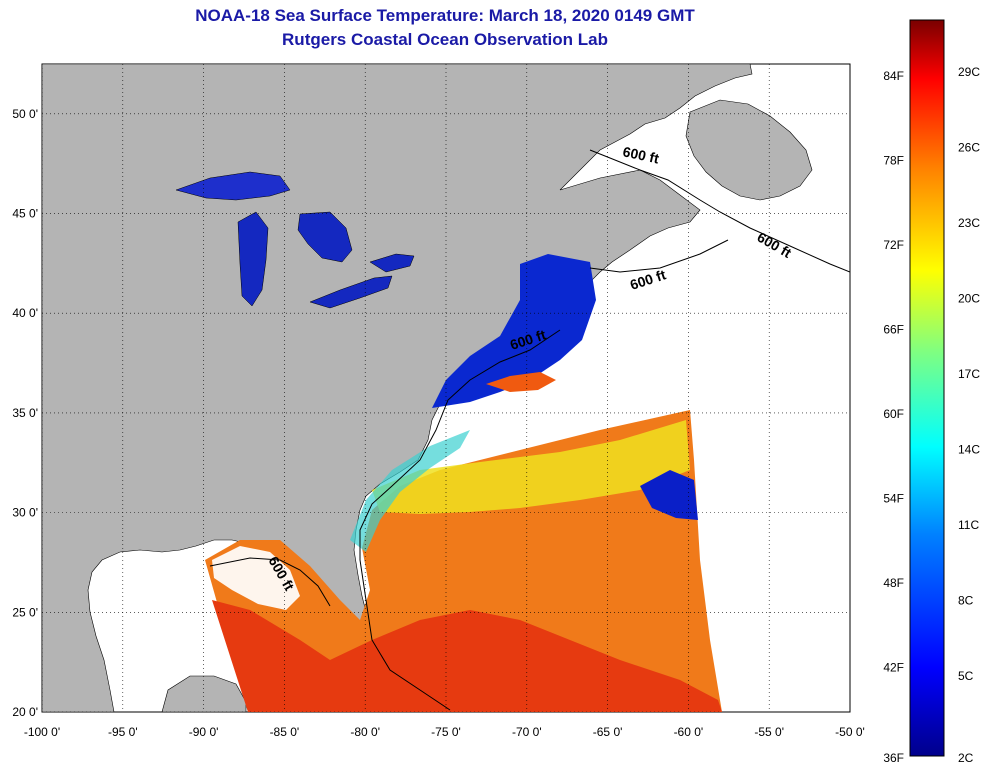 This screenshot has width=984, height=770. Describe the element at coordinates (325, 237) in the screenshot. I see `lake-huron` at that location.